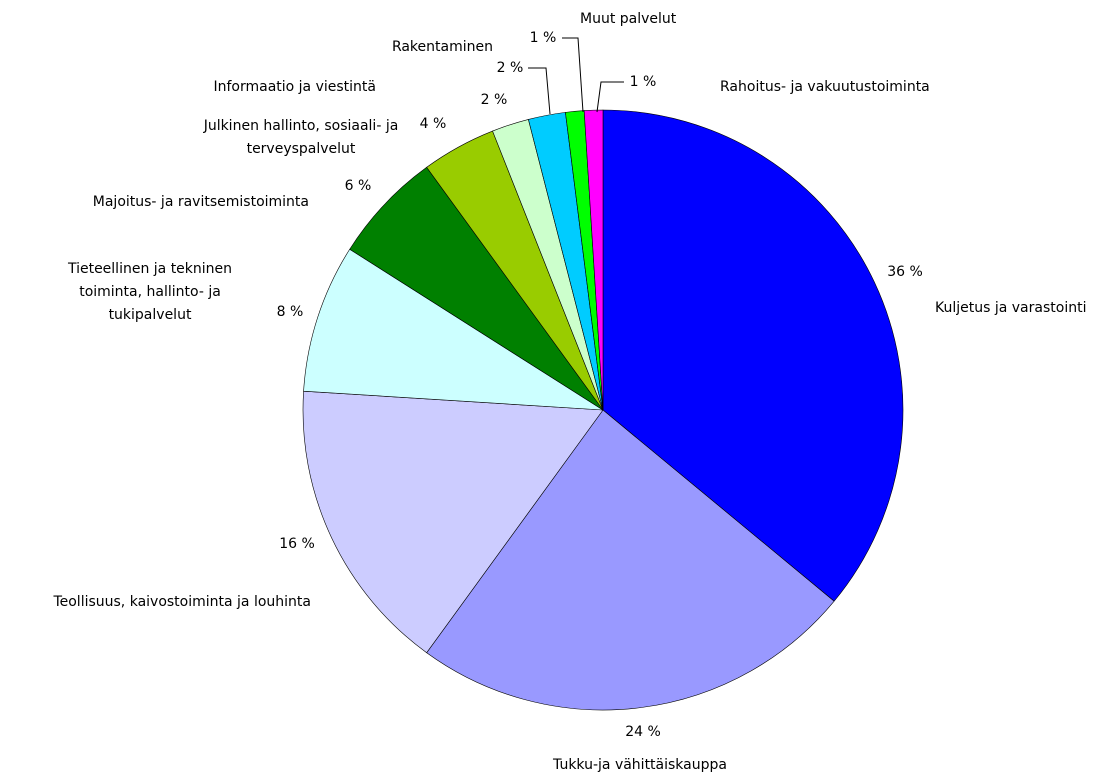  I want to click on value-label: 8 %, so click(290, 312).